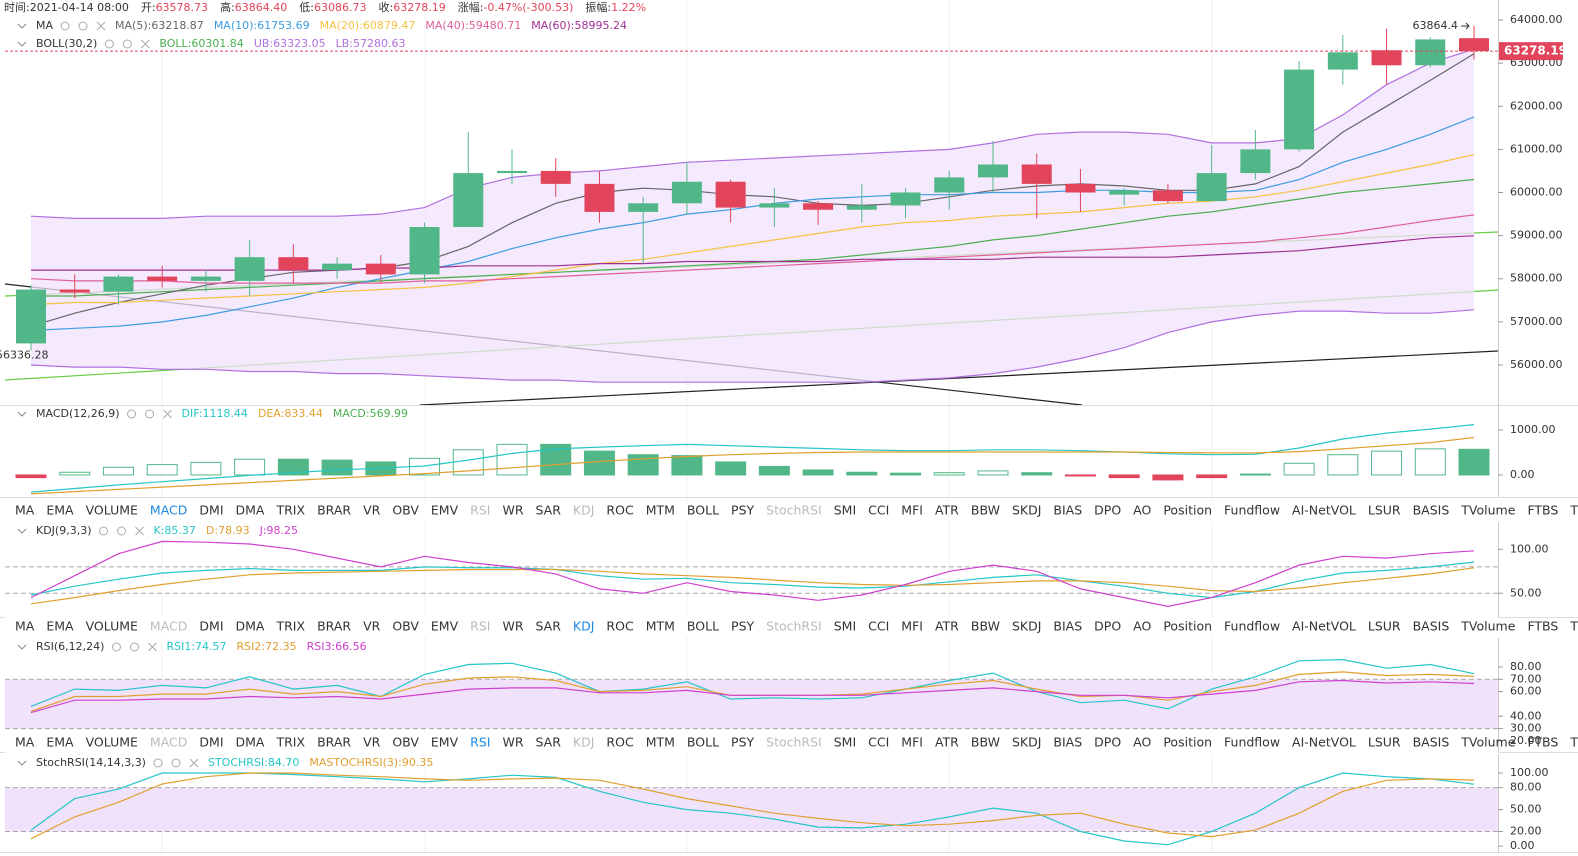 The width and height of the screenshot is (1578, 856). What do you see at coordinates (660, 742) in the screenshot?
I see `indicator-tab: MTM` at bounding box center [660, 742].